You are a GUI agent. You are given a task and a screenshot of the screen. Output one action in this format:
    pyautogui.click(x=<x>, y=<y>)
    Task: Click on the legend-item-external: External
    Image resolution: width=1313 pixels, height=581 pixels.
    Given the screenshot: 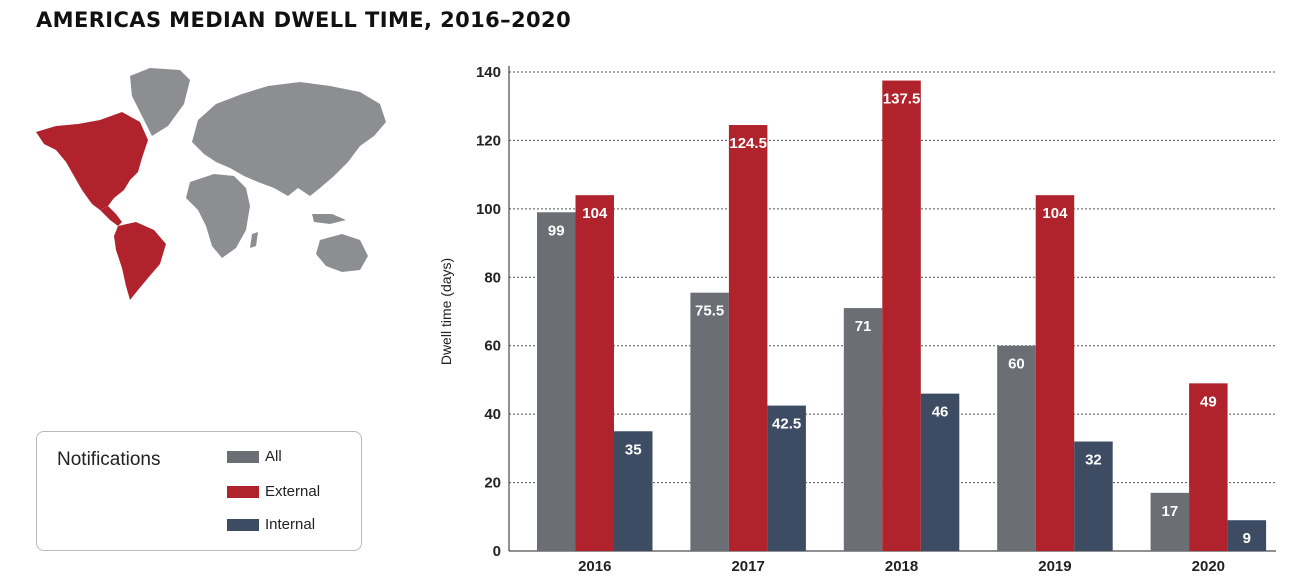 What is the action you would take?
    pyautogui.click(x=273, y=491)
    